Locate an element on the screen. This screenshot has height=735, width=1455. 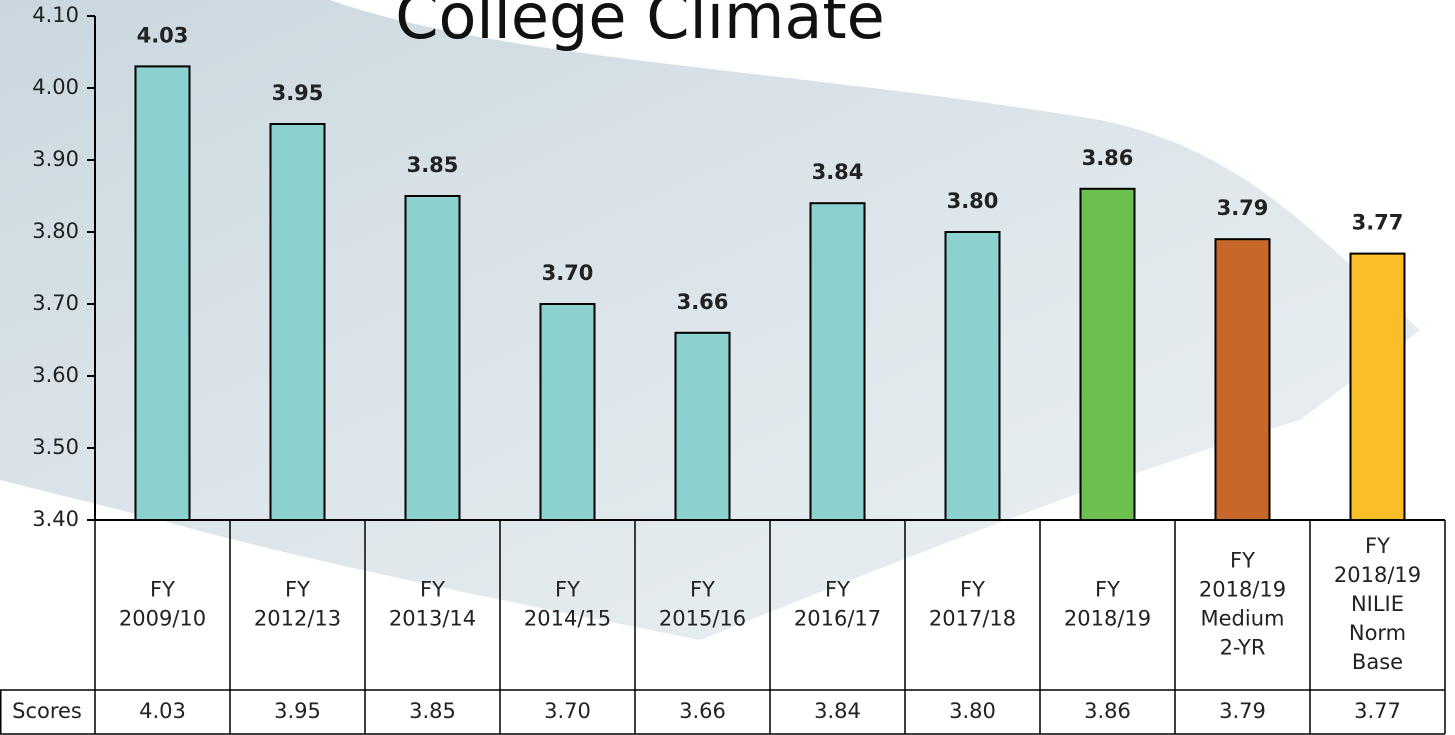
y-tick-label: 3.60 is located at coordinates (55, 375).